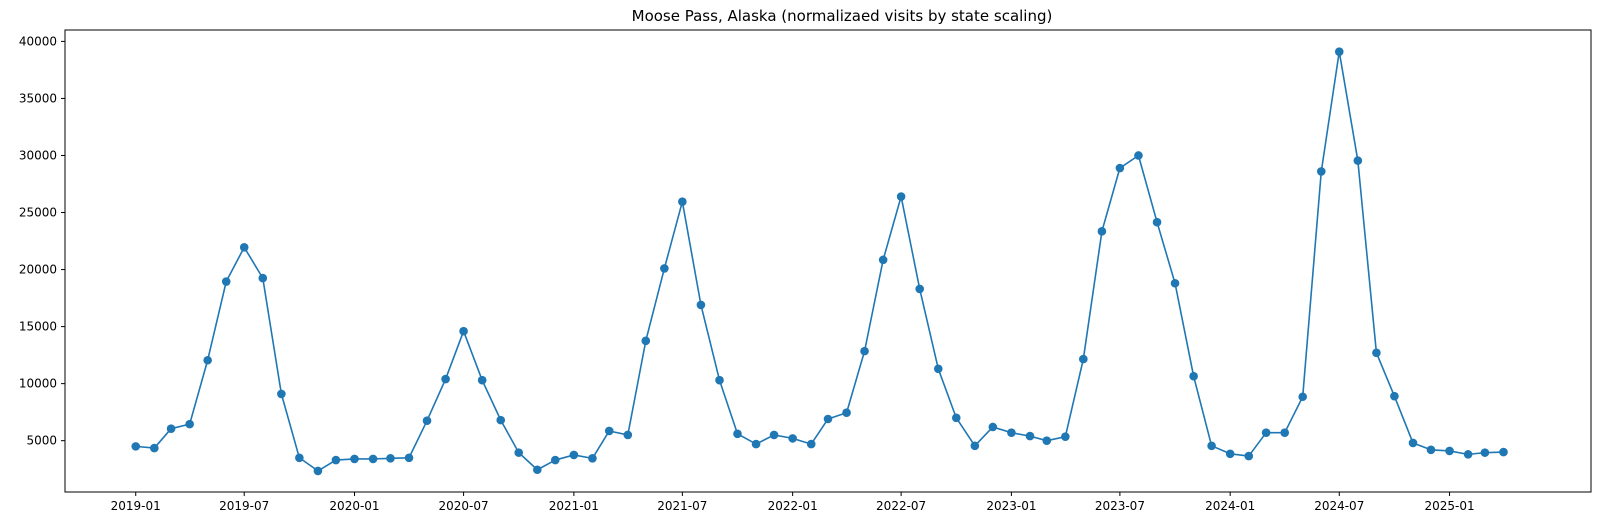 This screenshot has width=1624, height=526. I want to click on x-tick-label: 2025-01, so click(1449, 506).